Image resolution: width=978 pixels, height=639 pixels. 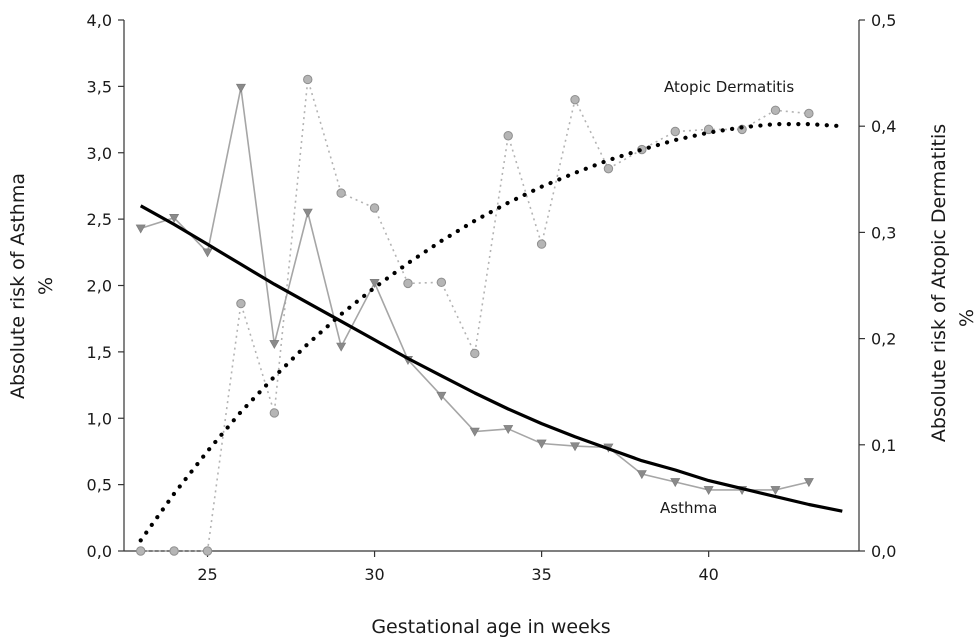 What do you see at coordinates (99, 551) in the screenshot?
I see `y-left-tick-label: 0,0` at bounding box center [99, 551].